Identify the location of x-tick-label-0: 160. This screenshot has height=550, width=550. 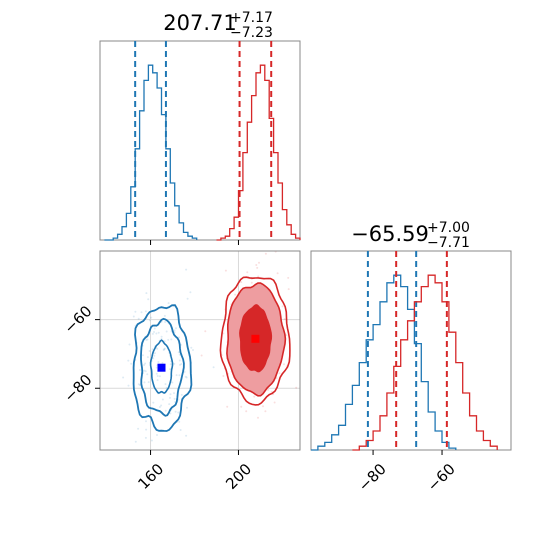
(150, 476).